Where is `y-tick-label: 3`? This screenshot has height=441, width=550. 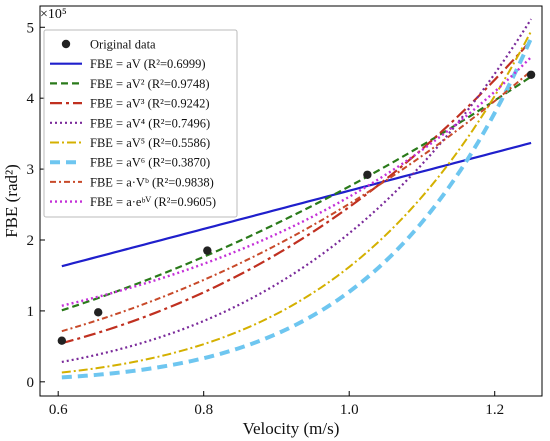 y-tick-label: 3 is located at coordinates (31, 170).